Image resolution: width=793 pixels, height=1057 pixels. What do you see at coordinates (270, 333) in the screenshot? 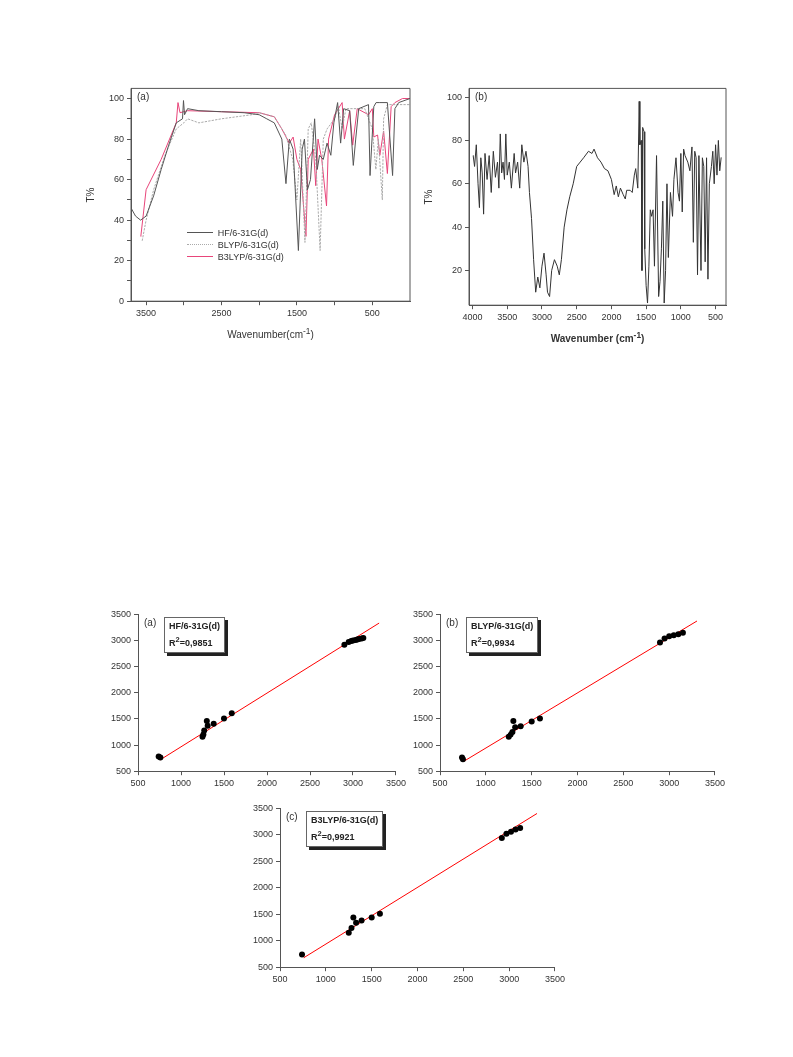
I see `x-axis-title: Wavenumber(cm$^{-1}$)` at bounding box center [270, 333].